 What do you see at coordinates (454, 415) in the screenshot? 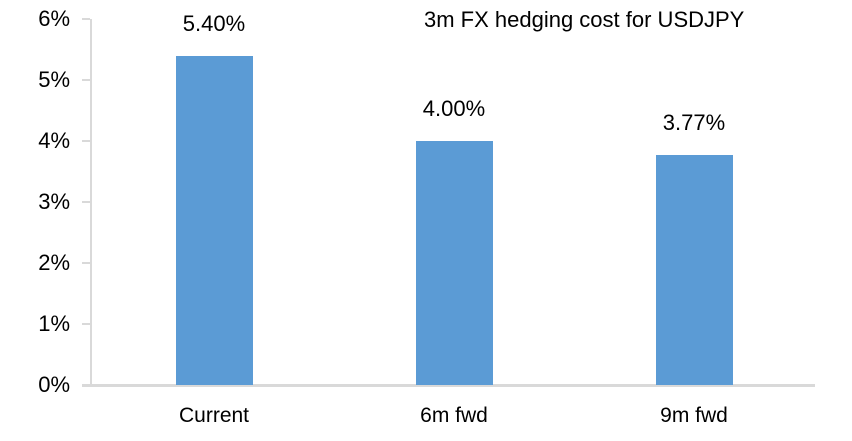
I see `x-axis-category-label: 6m fwd` at bounding box center [454, 415].